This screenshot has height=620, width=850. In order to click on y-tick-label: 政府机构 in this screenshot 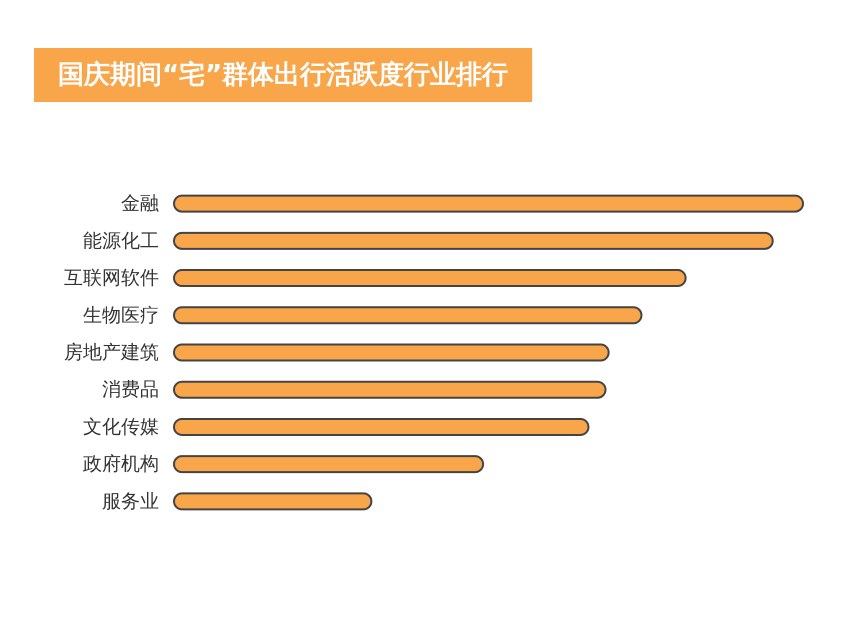, I will do `click(121, 464)`.